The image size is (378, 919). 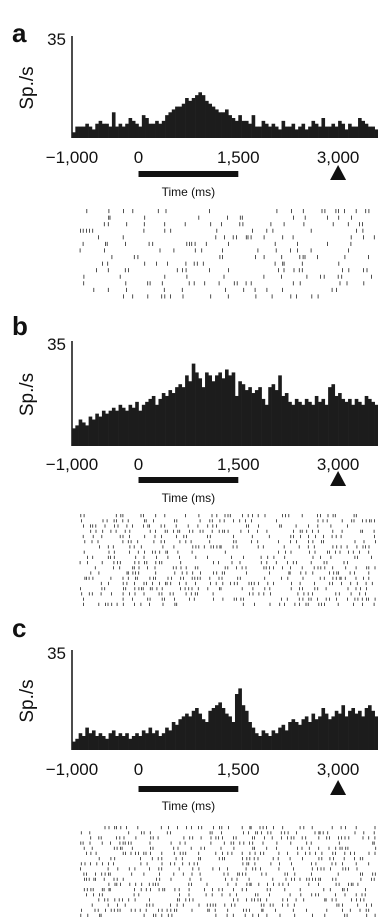 I want to click on panel-letter: a, so click(x=19, y=33).